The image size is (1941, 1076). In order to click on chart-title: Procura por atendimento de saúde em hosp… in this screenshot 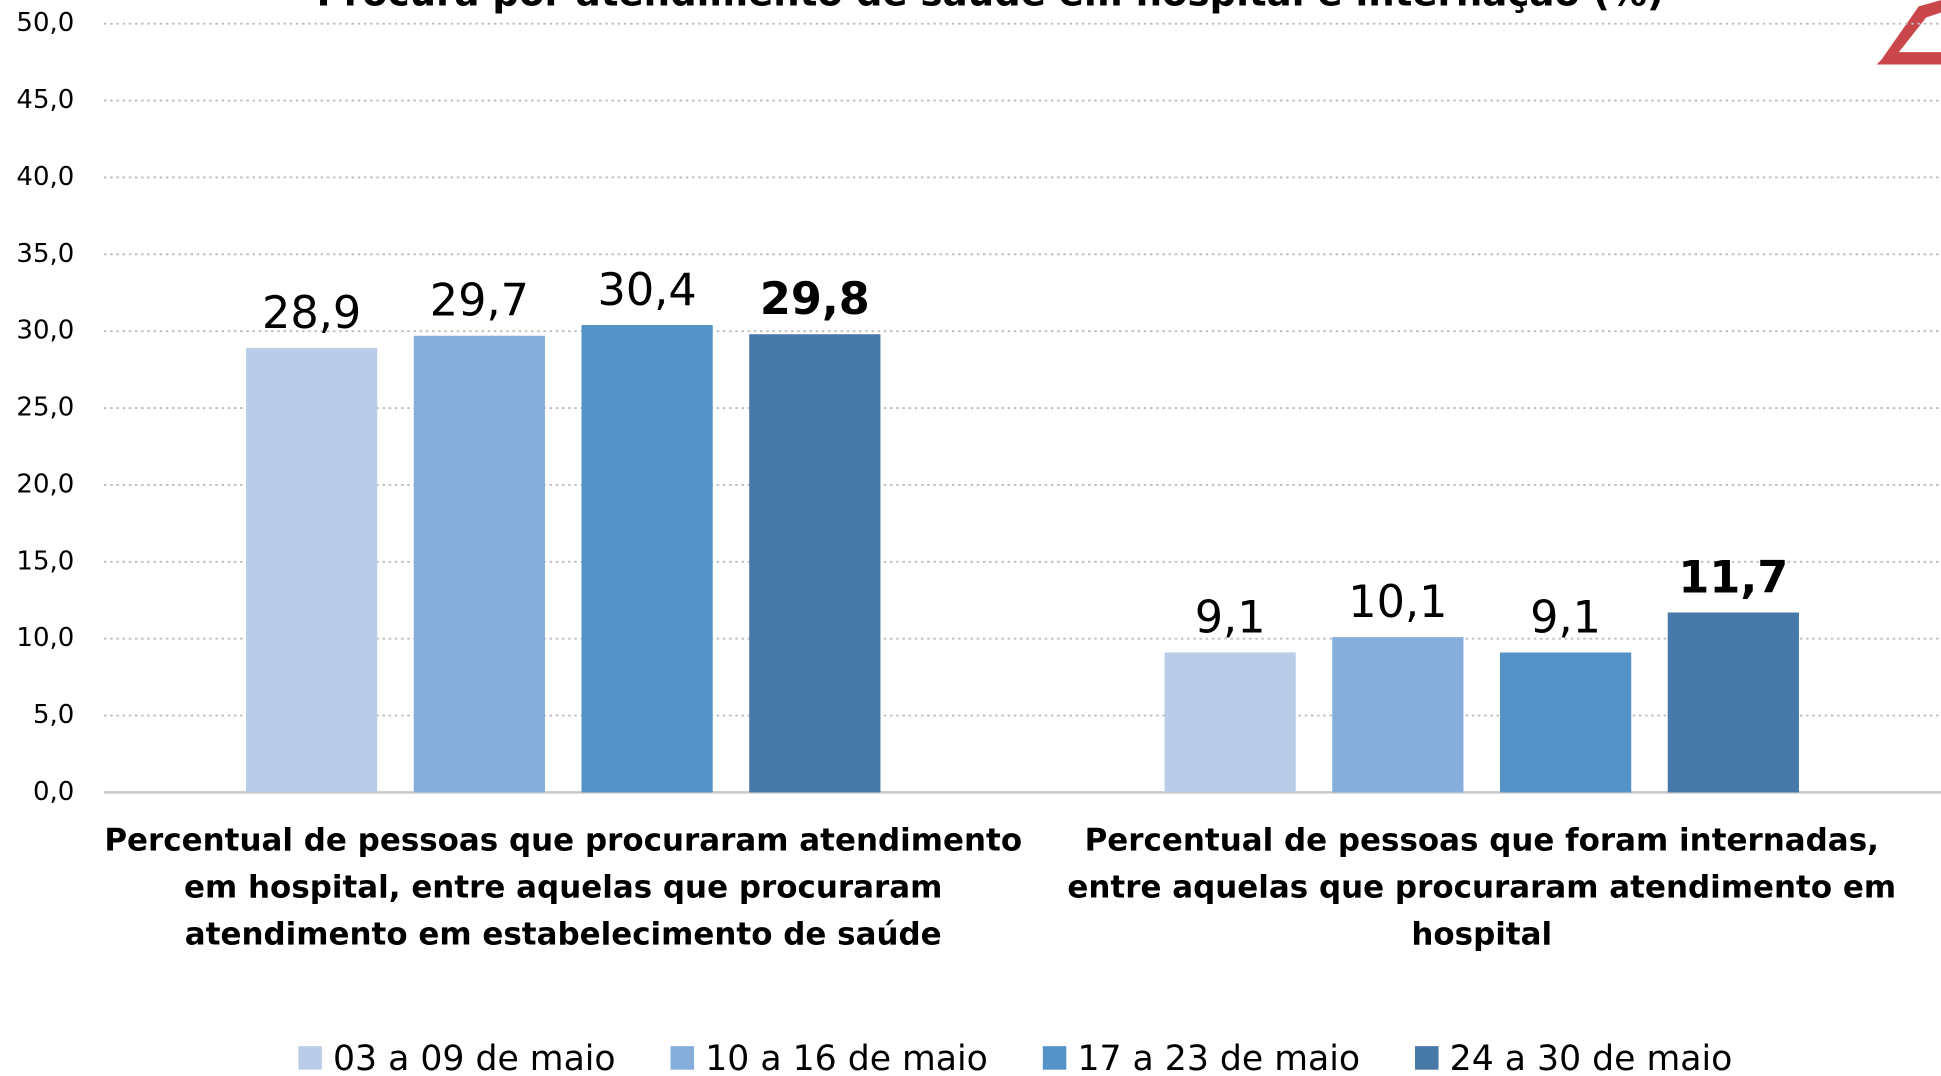, I will do `click(990, 7)`.